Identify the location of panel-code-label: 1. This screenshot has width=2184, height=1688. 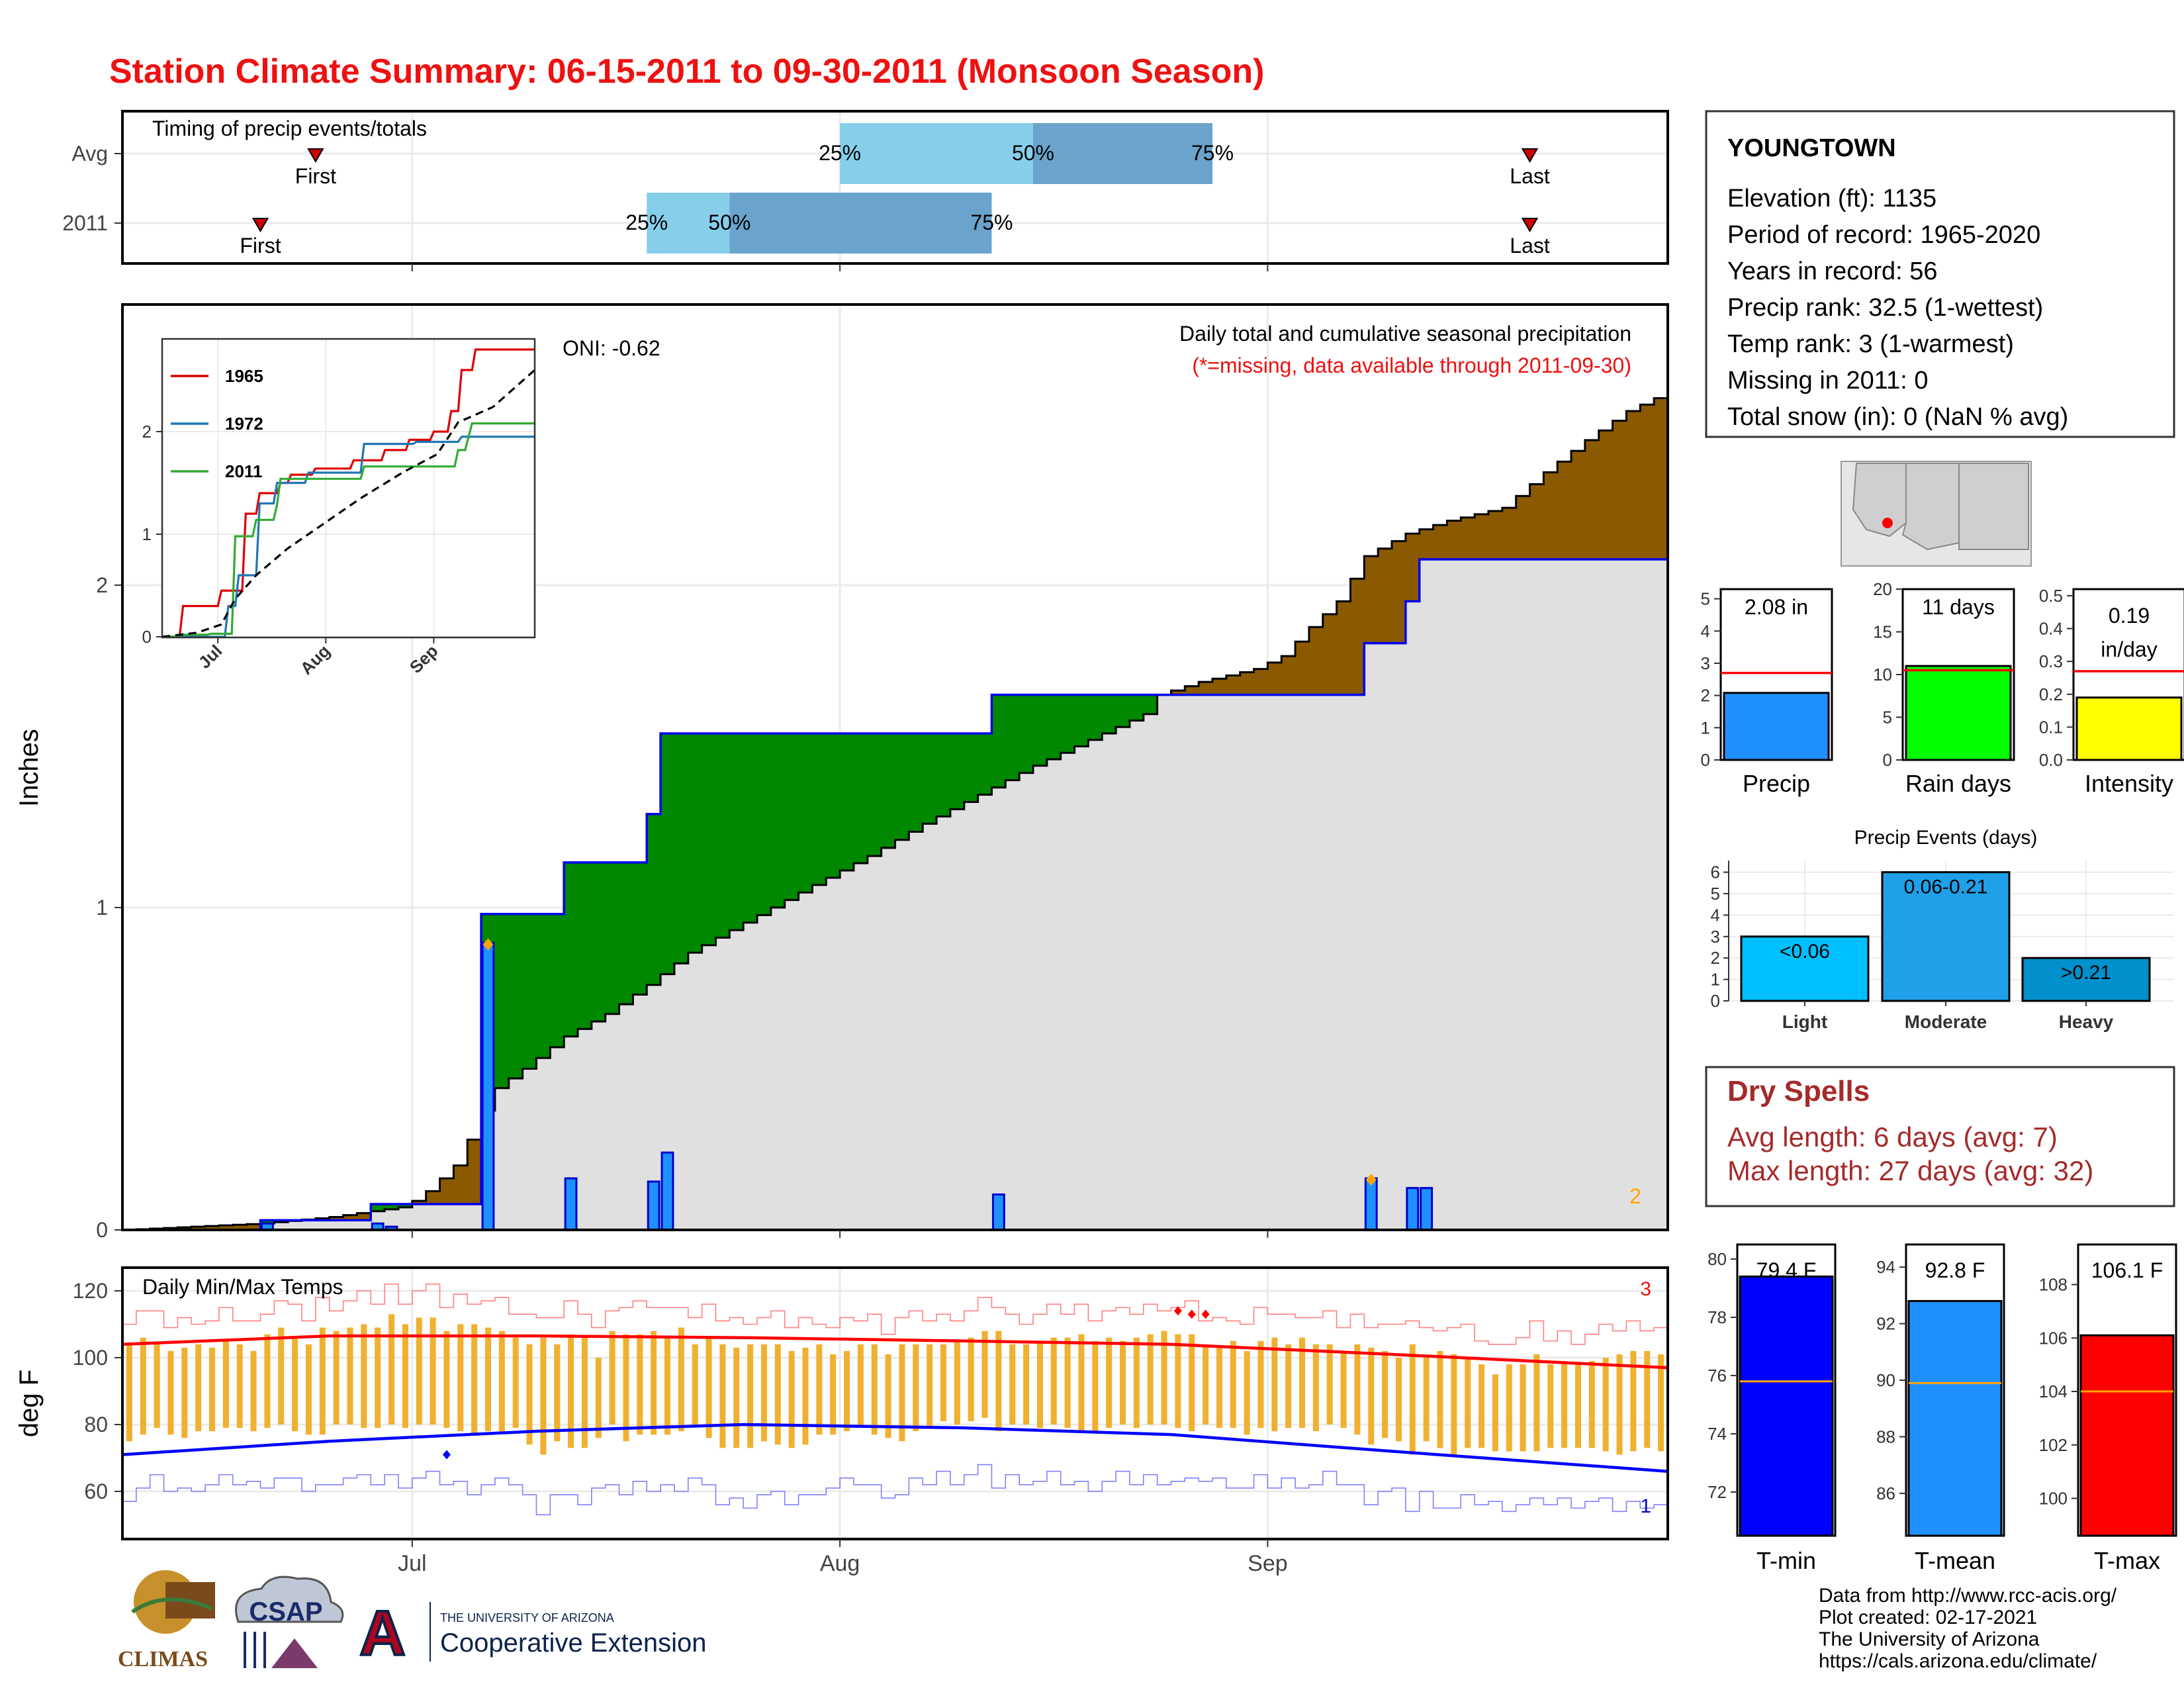
(1645, 1506).